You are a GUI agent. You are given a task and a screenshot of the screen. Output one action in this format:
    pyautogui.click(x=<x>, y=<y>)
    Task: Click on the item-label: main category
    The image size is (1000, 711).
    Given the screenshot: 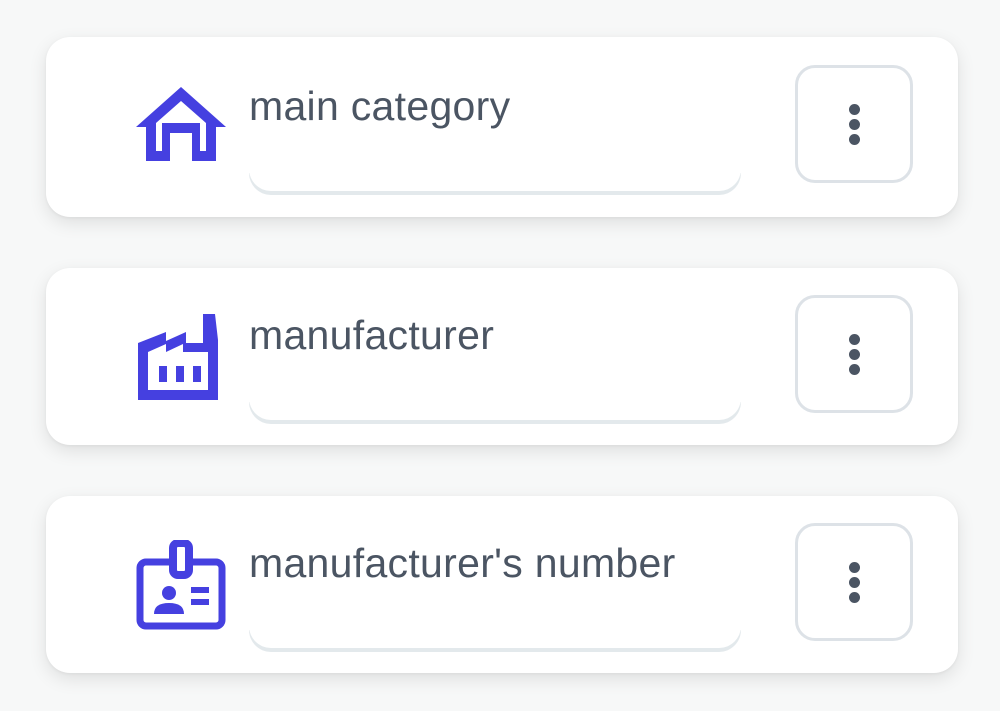 What is the action you would take?
    pyautogui.click(x=380, y=106)
    